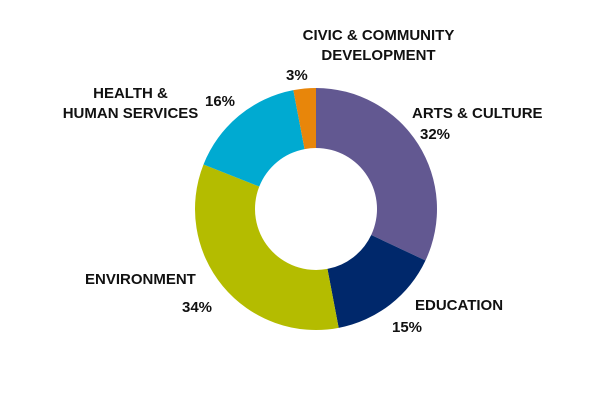  What do you see at coordinates (407, 327) in the screenshot?
I see `pct-education: 15%` at bounding box center [407, 327].